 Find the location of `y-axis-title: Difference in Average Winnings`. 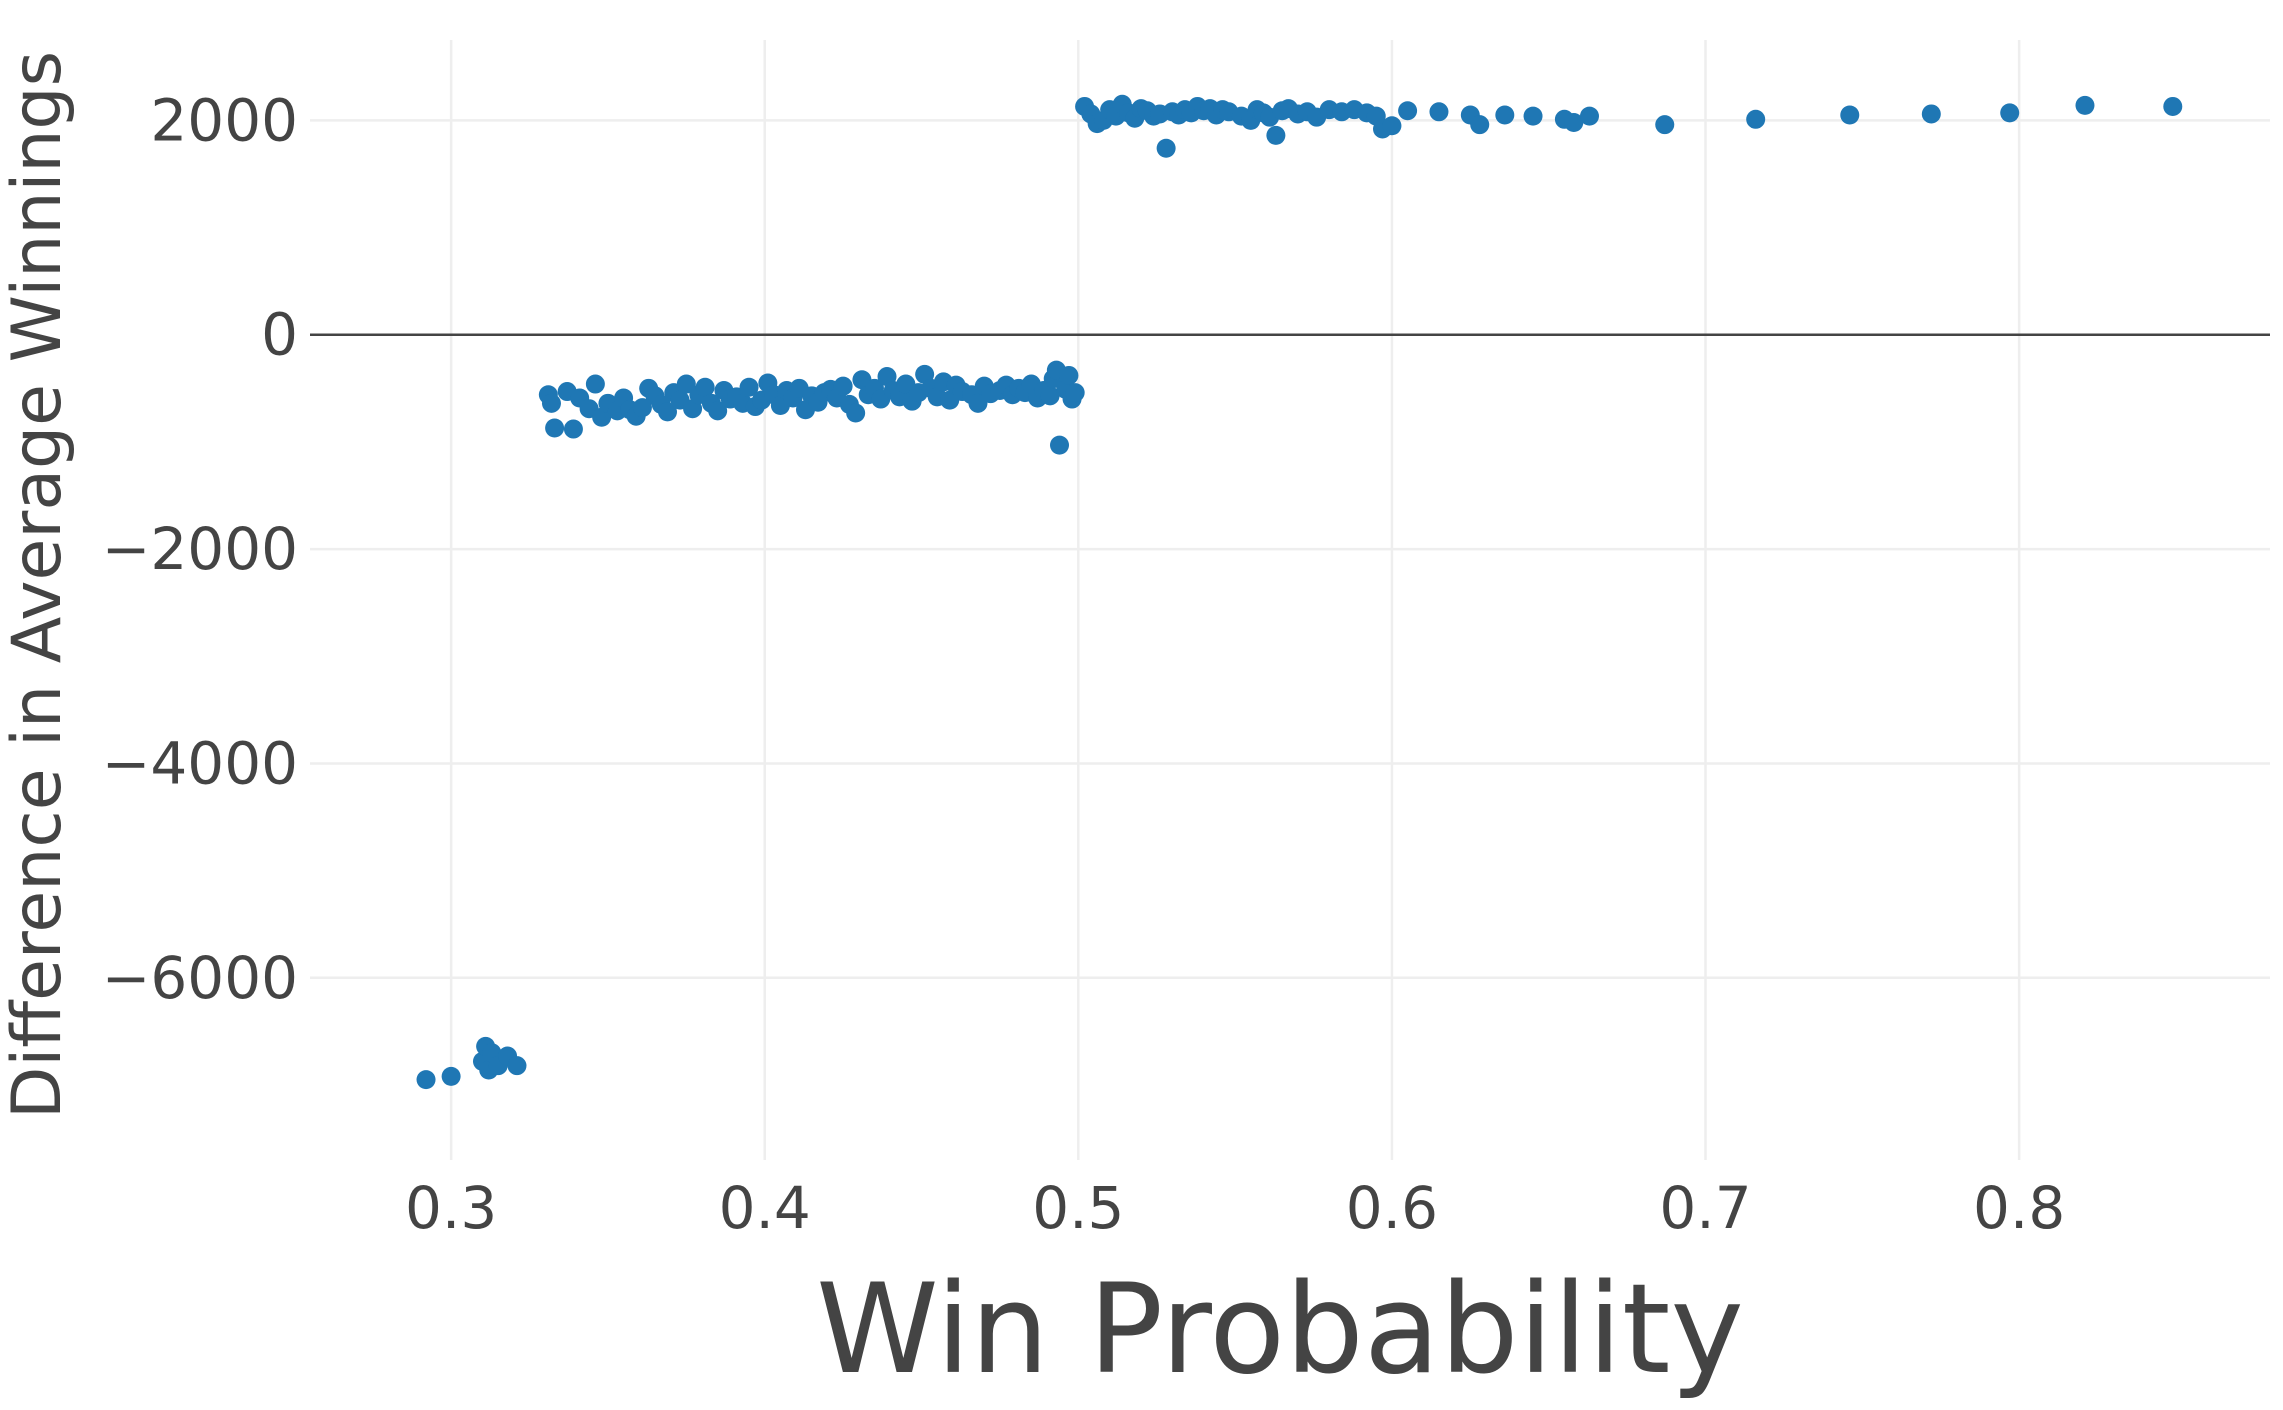

y-axis-title: Difference in Average Winnings is located at coordinates (38, 585).